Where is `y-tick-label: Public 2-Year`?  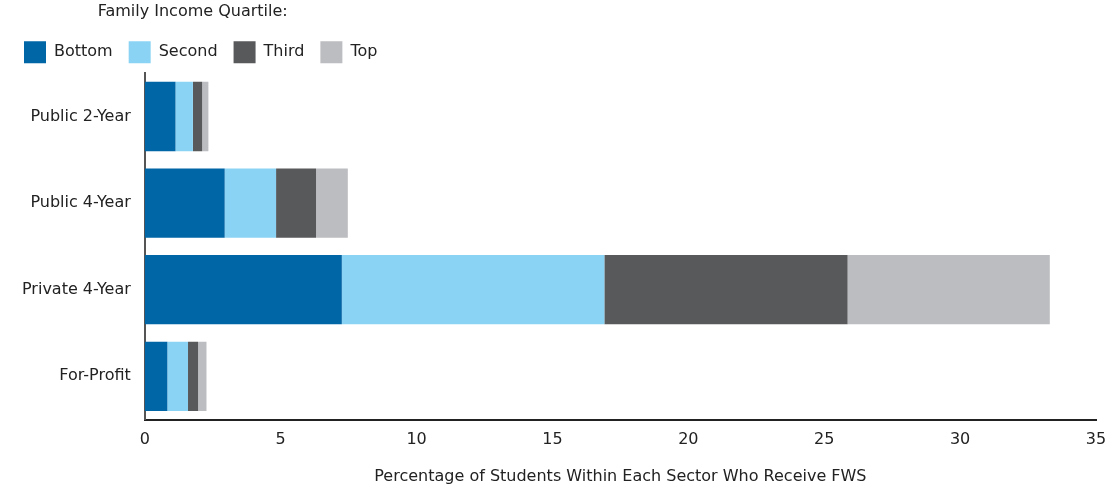
y-tick-label: Public 2-Year is located at coordinates (81, 115).